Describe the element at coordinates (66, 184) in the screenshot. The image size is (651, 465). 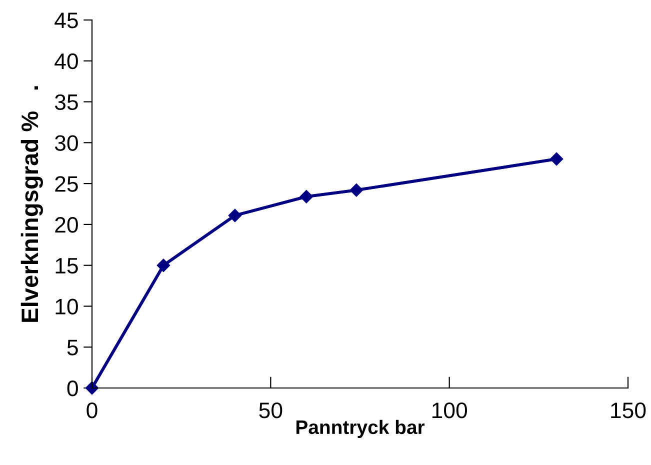
I see `y-tick-label: 25` at that location.